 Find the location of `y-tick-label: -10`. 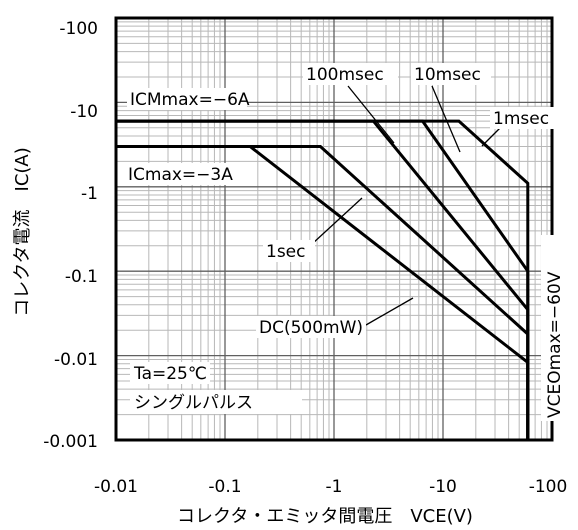

y-tick-label: -10 is located at coordinates (84, 112).